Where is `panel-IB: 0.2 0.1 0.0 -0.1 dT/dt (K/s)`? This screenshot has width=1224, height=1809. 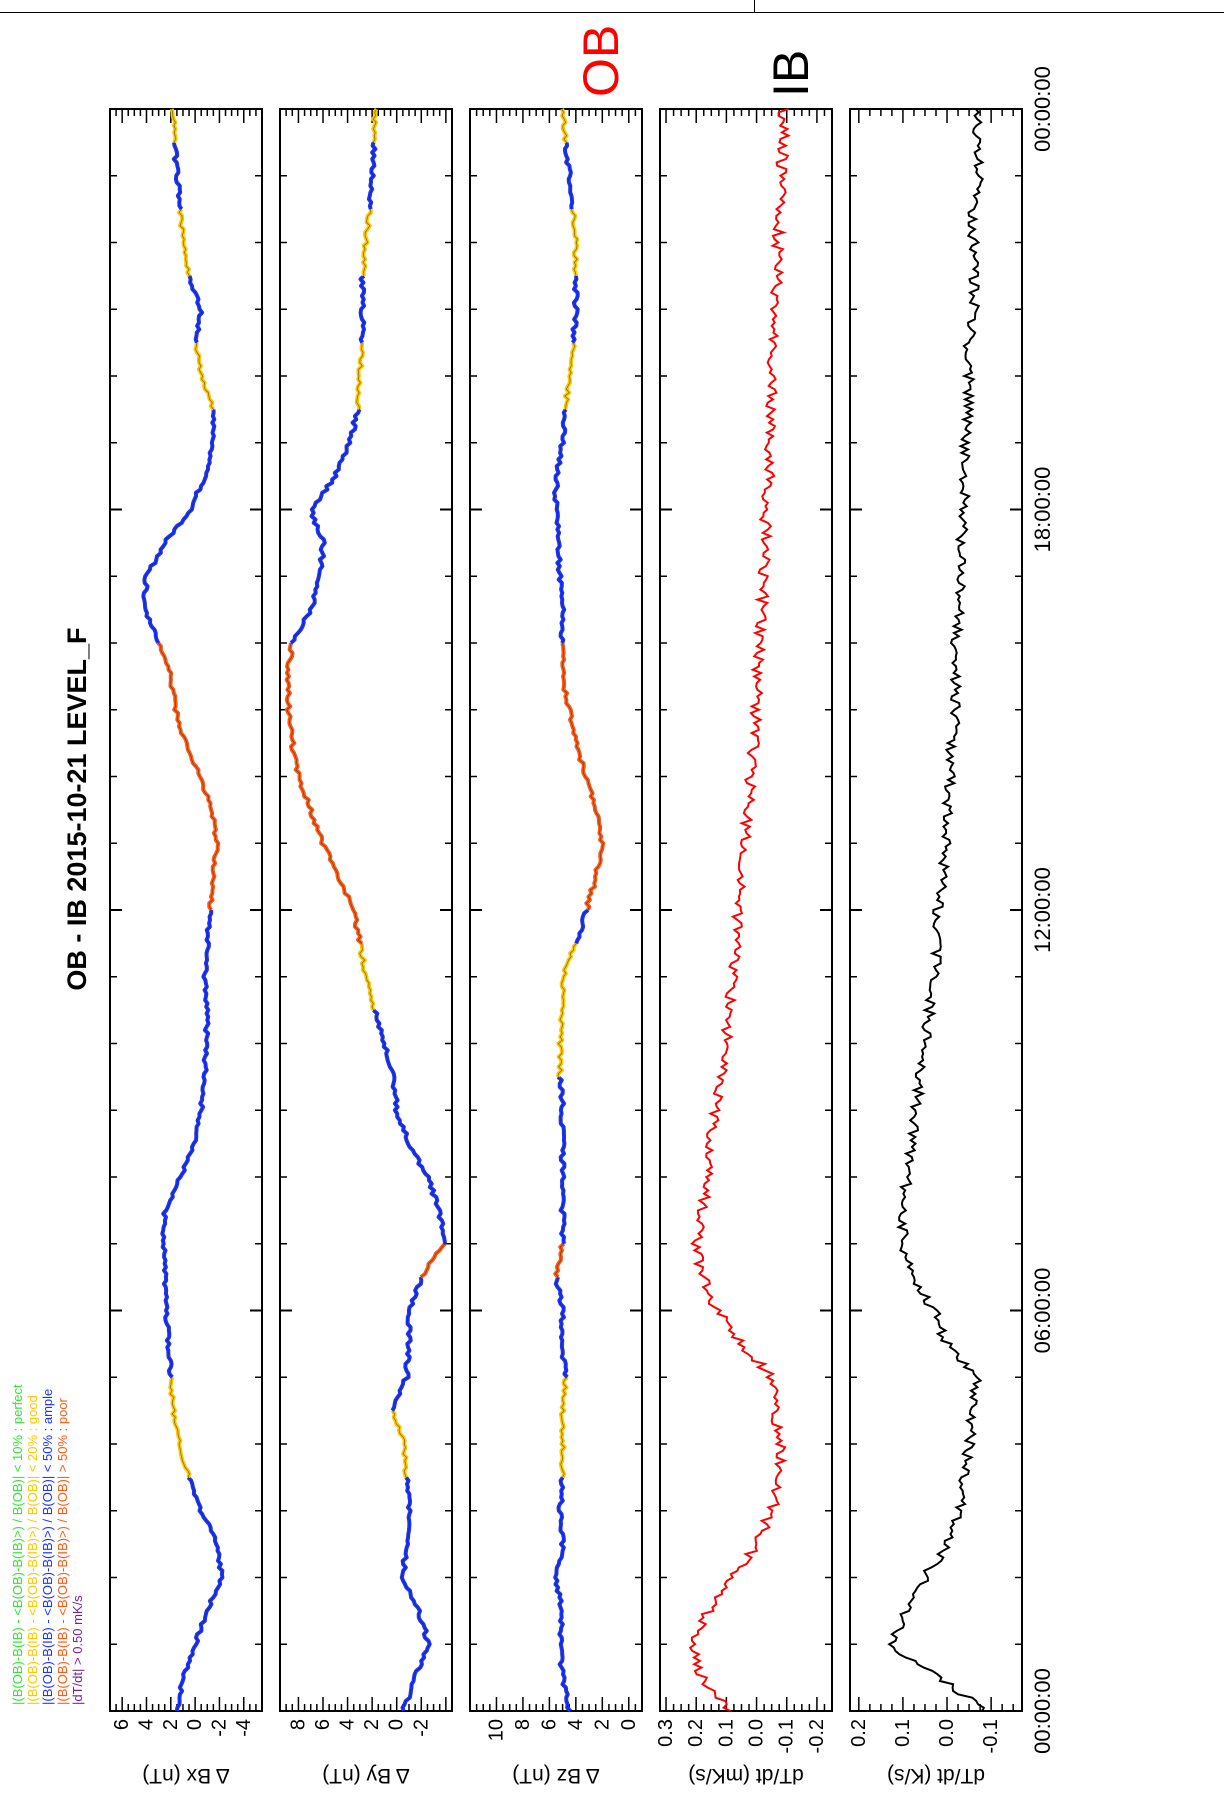 panel-IB: 0.2 0.1 0.0 -0.1 dT/dt (K/s) is located at coordinates (935, 947).